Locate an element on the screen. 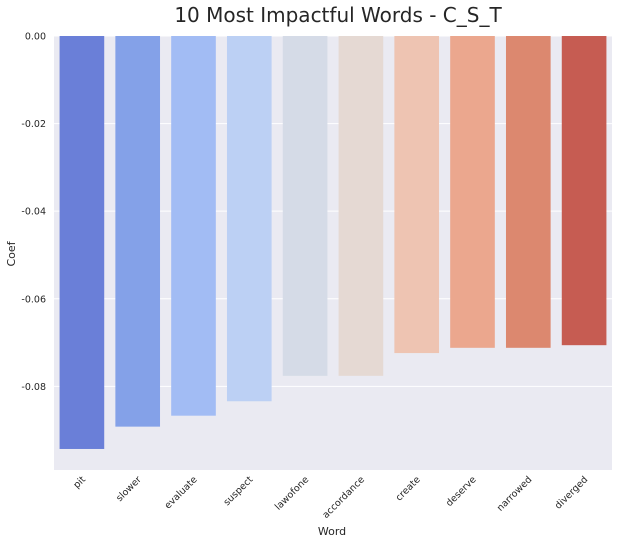 This screenshot has height=543, width=618. bar-accordance is located at coordinates (361, 206).